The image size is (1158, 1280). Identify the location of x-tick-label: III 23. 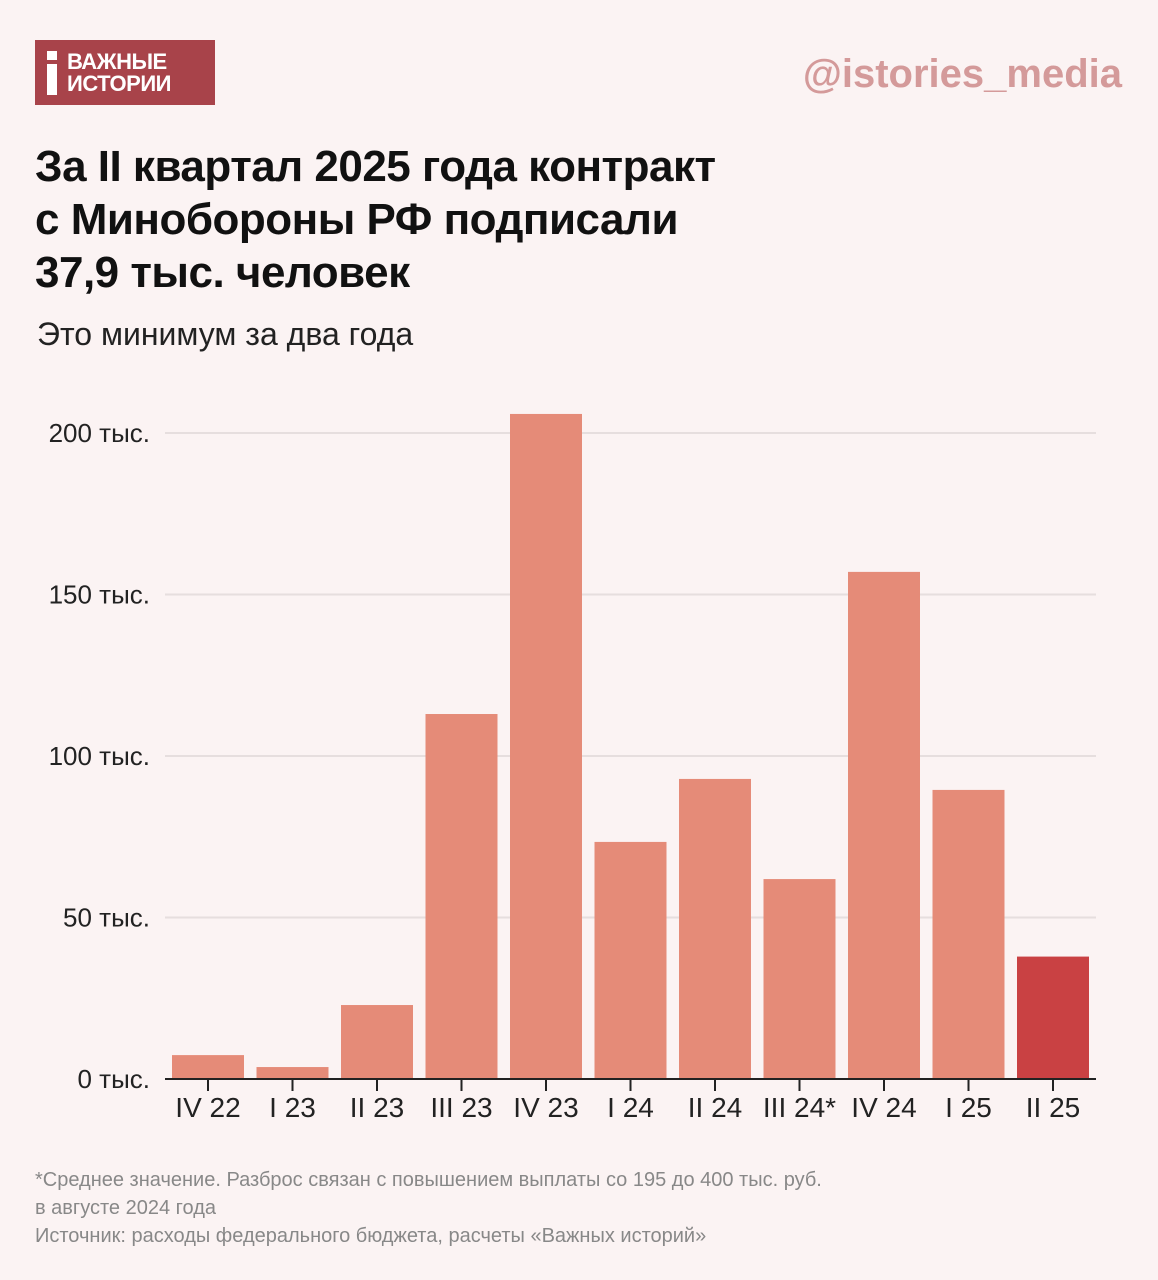
(461, 1107).